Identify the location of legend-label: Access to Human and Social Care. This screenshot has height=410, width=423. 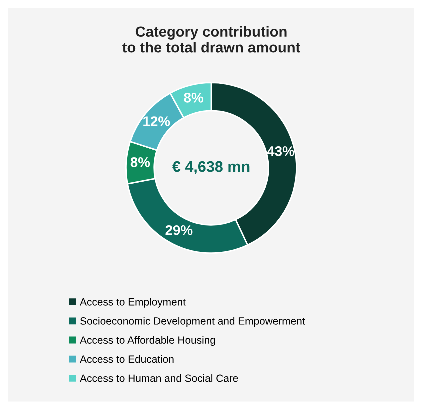
(159, 378).